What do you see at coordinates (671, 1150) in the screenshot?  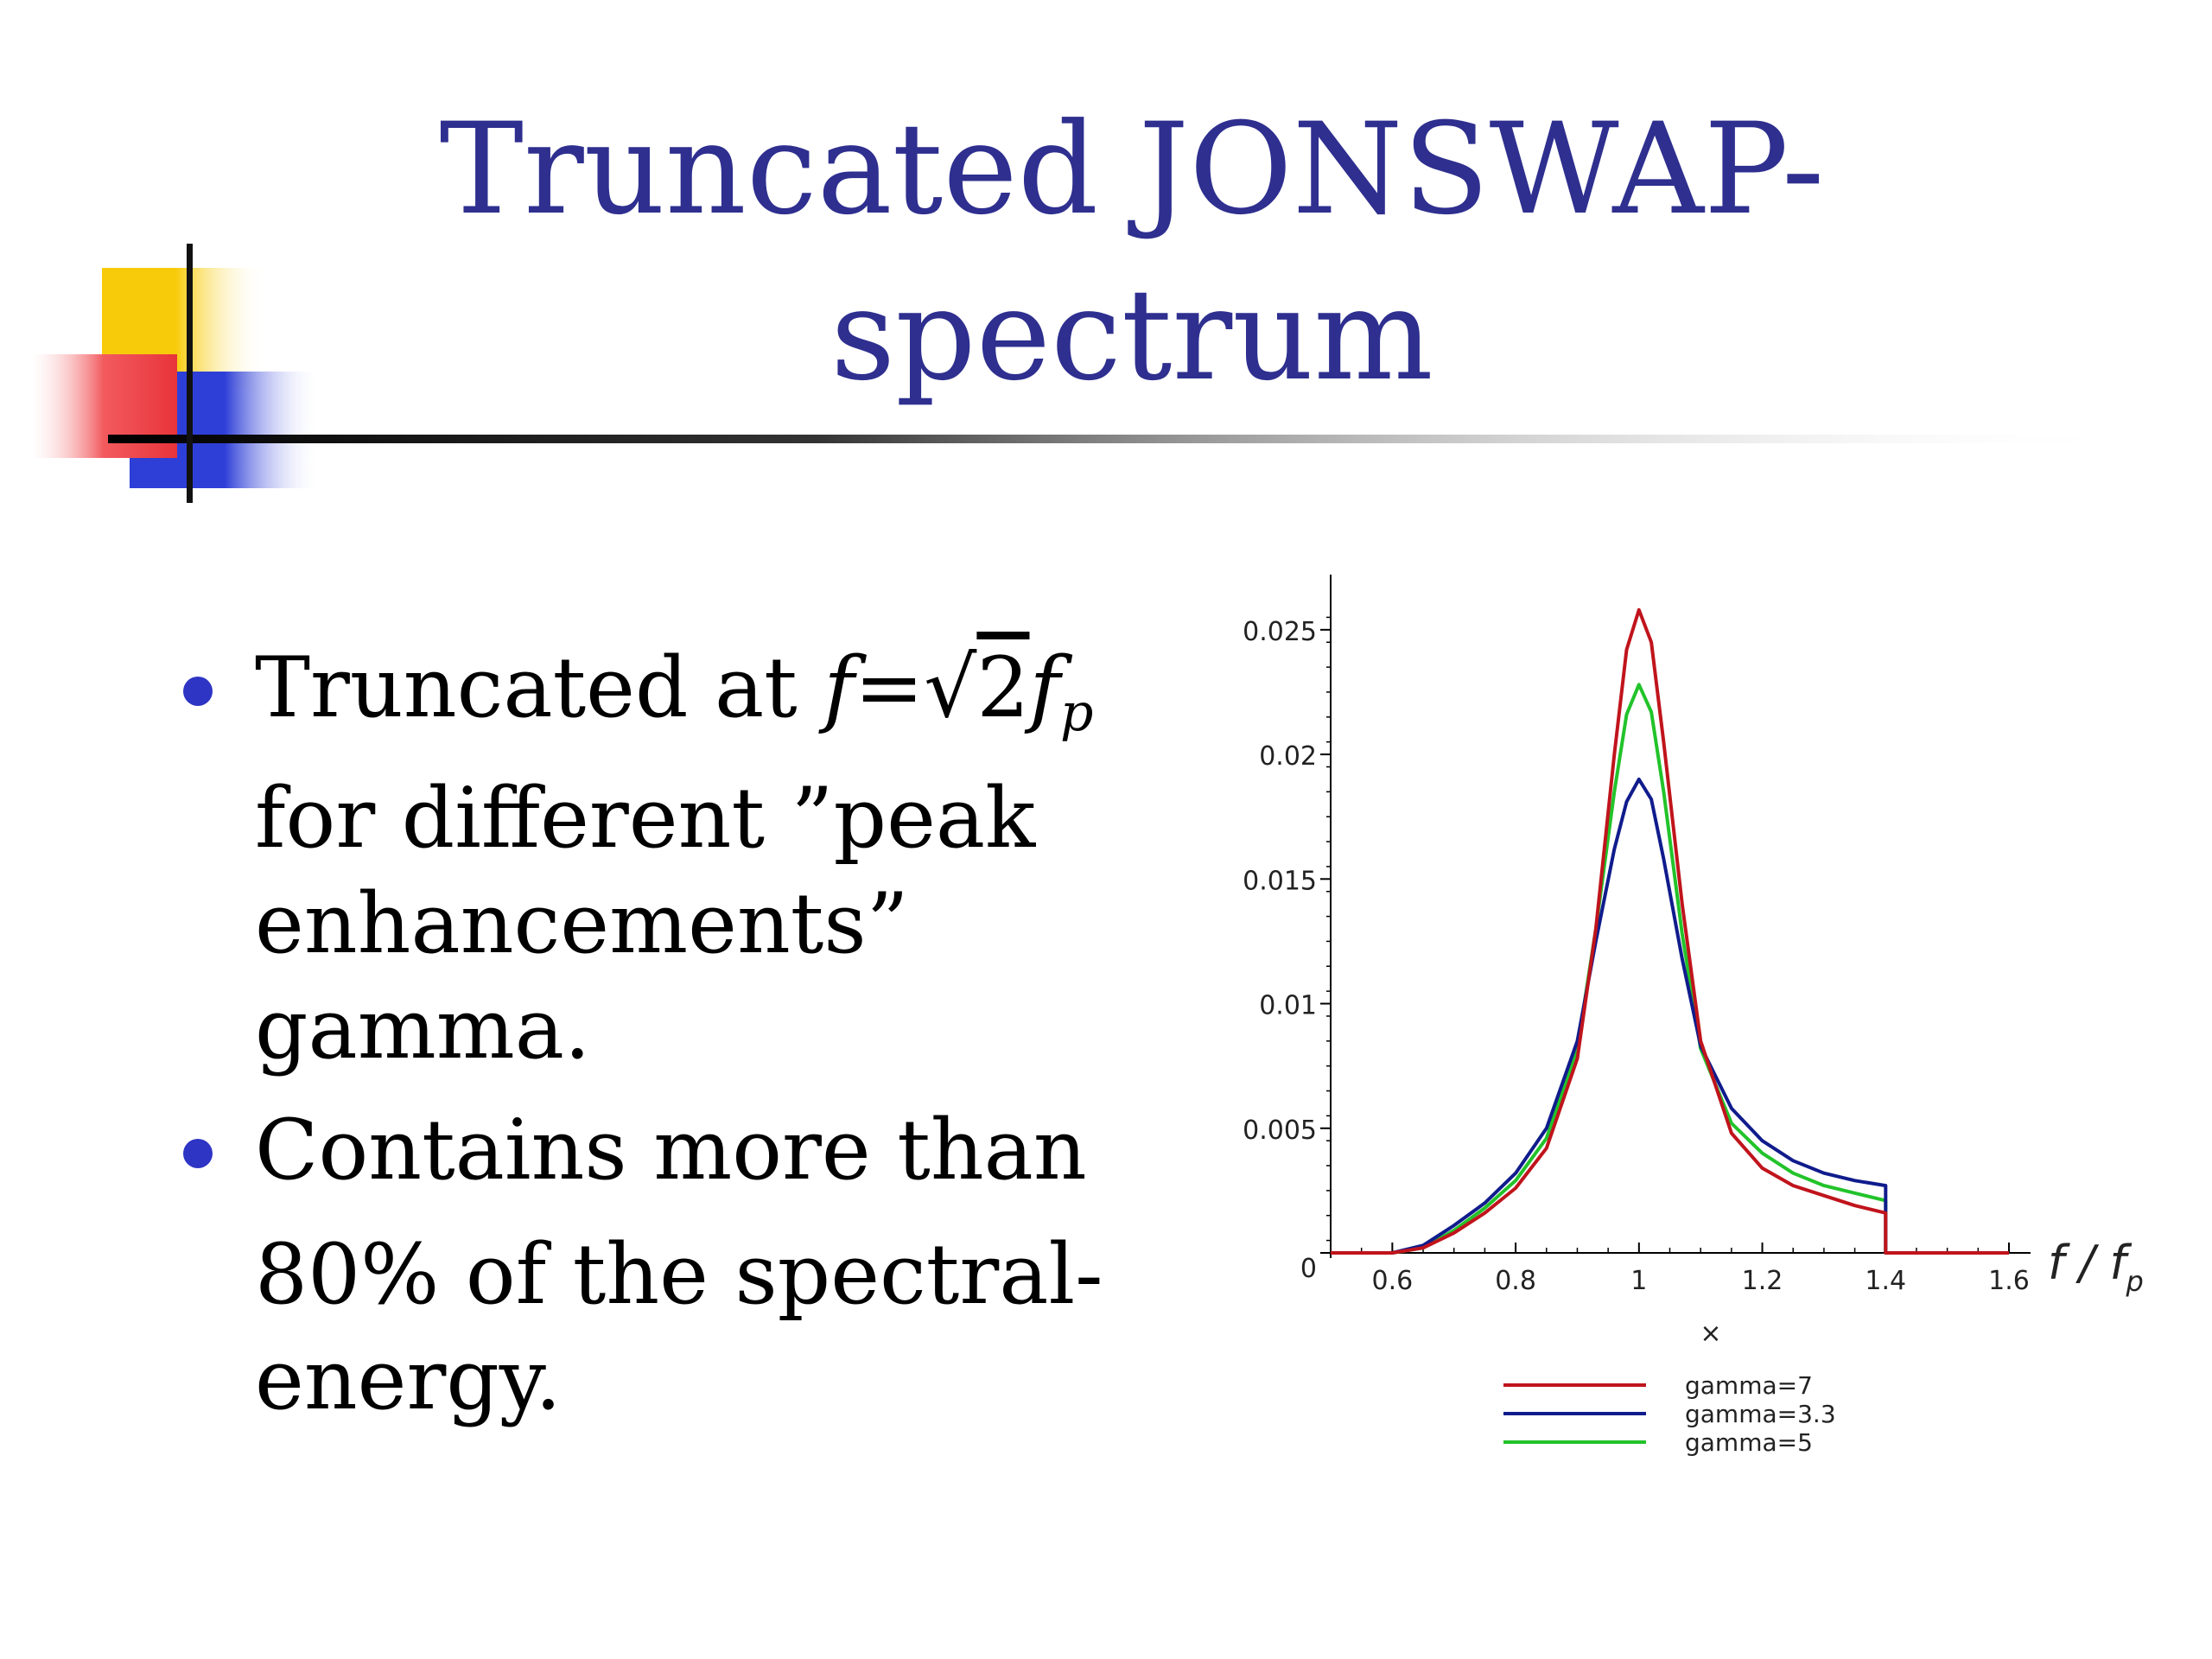 I see `bullet-text: Contains more than` at bounding box center [671, 1150].